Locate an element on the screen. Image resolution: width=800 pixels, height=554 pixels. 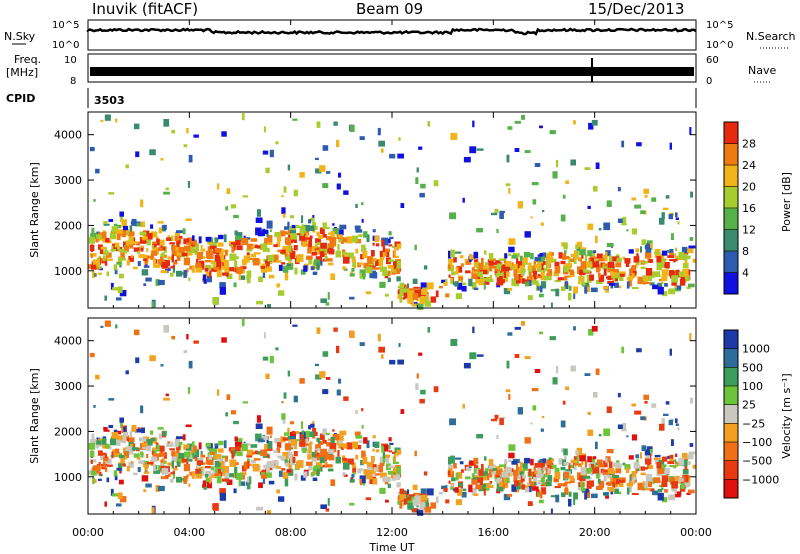
x-tick-label: 16:00 is located at coordinates (493, 532).